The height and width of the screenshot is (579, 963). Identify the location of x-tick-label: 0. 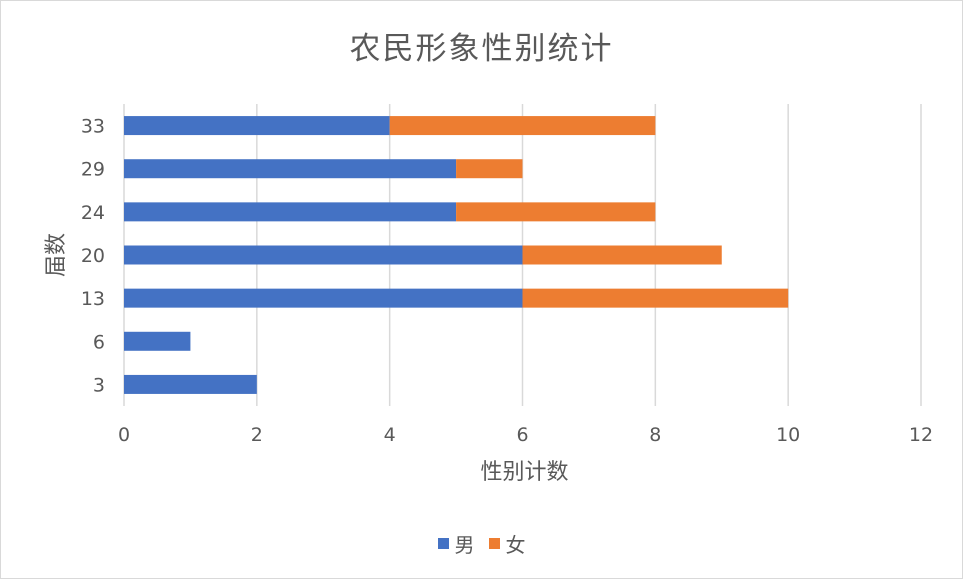
(124, 435).